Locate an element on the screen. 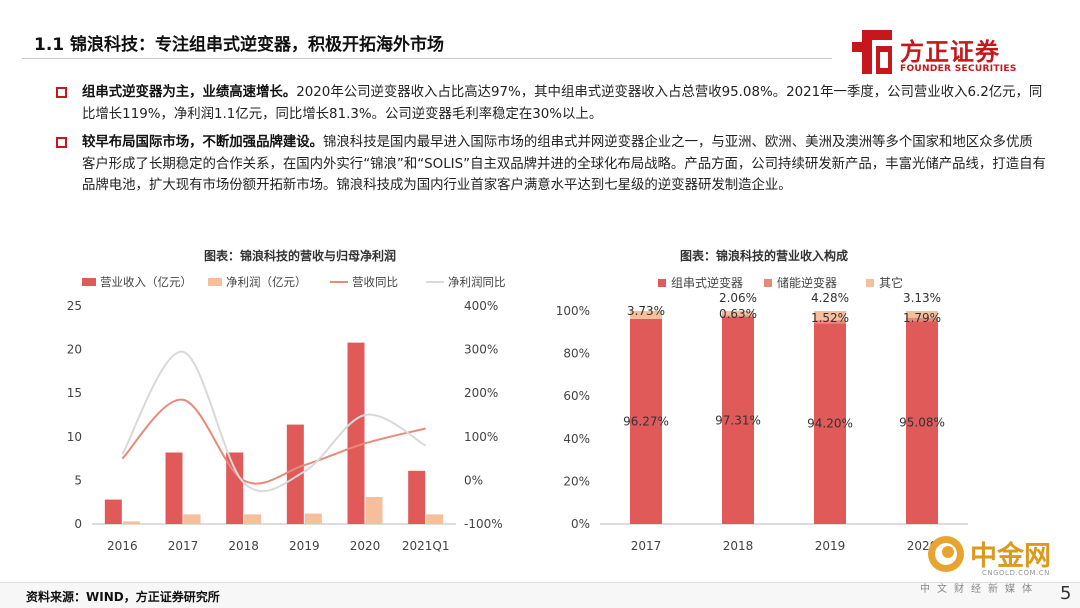  legend-label: 组串式逆变器 is located at coordinates (707, 282).